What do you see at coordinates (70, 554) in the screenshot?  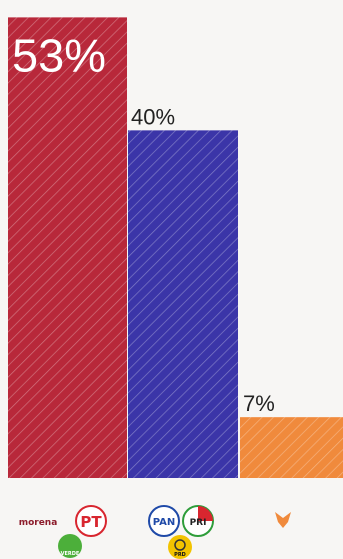 I see `svg-text: VERDE` at bounding box center [70, 554].